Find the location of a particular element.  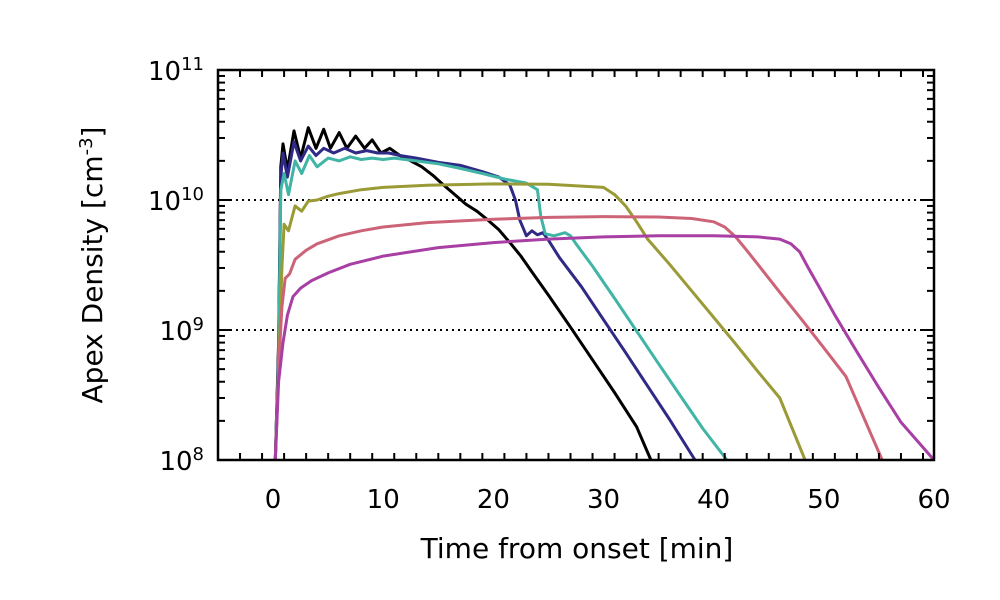

x-tick-label: 30 is located at coordinates (603, 500).